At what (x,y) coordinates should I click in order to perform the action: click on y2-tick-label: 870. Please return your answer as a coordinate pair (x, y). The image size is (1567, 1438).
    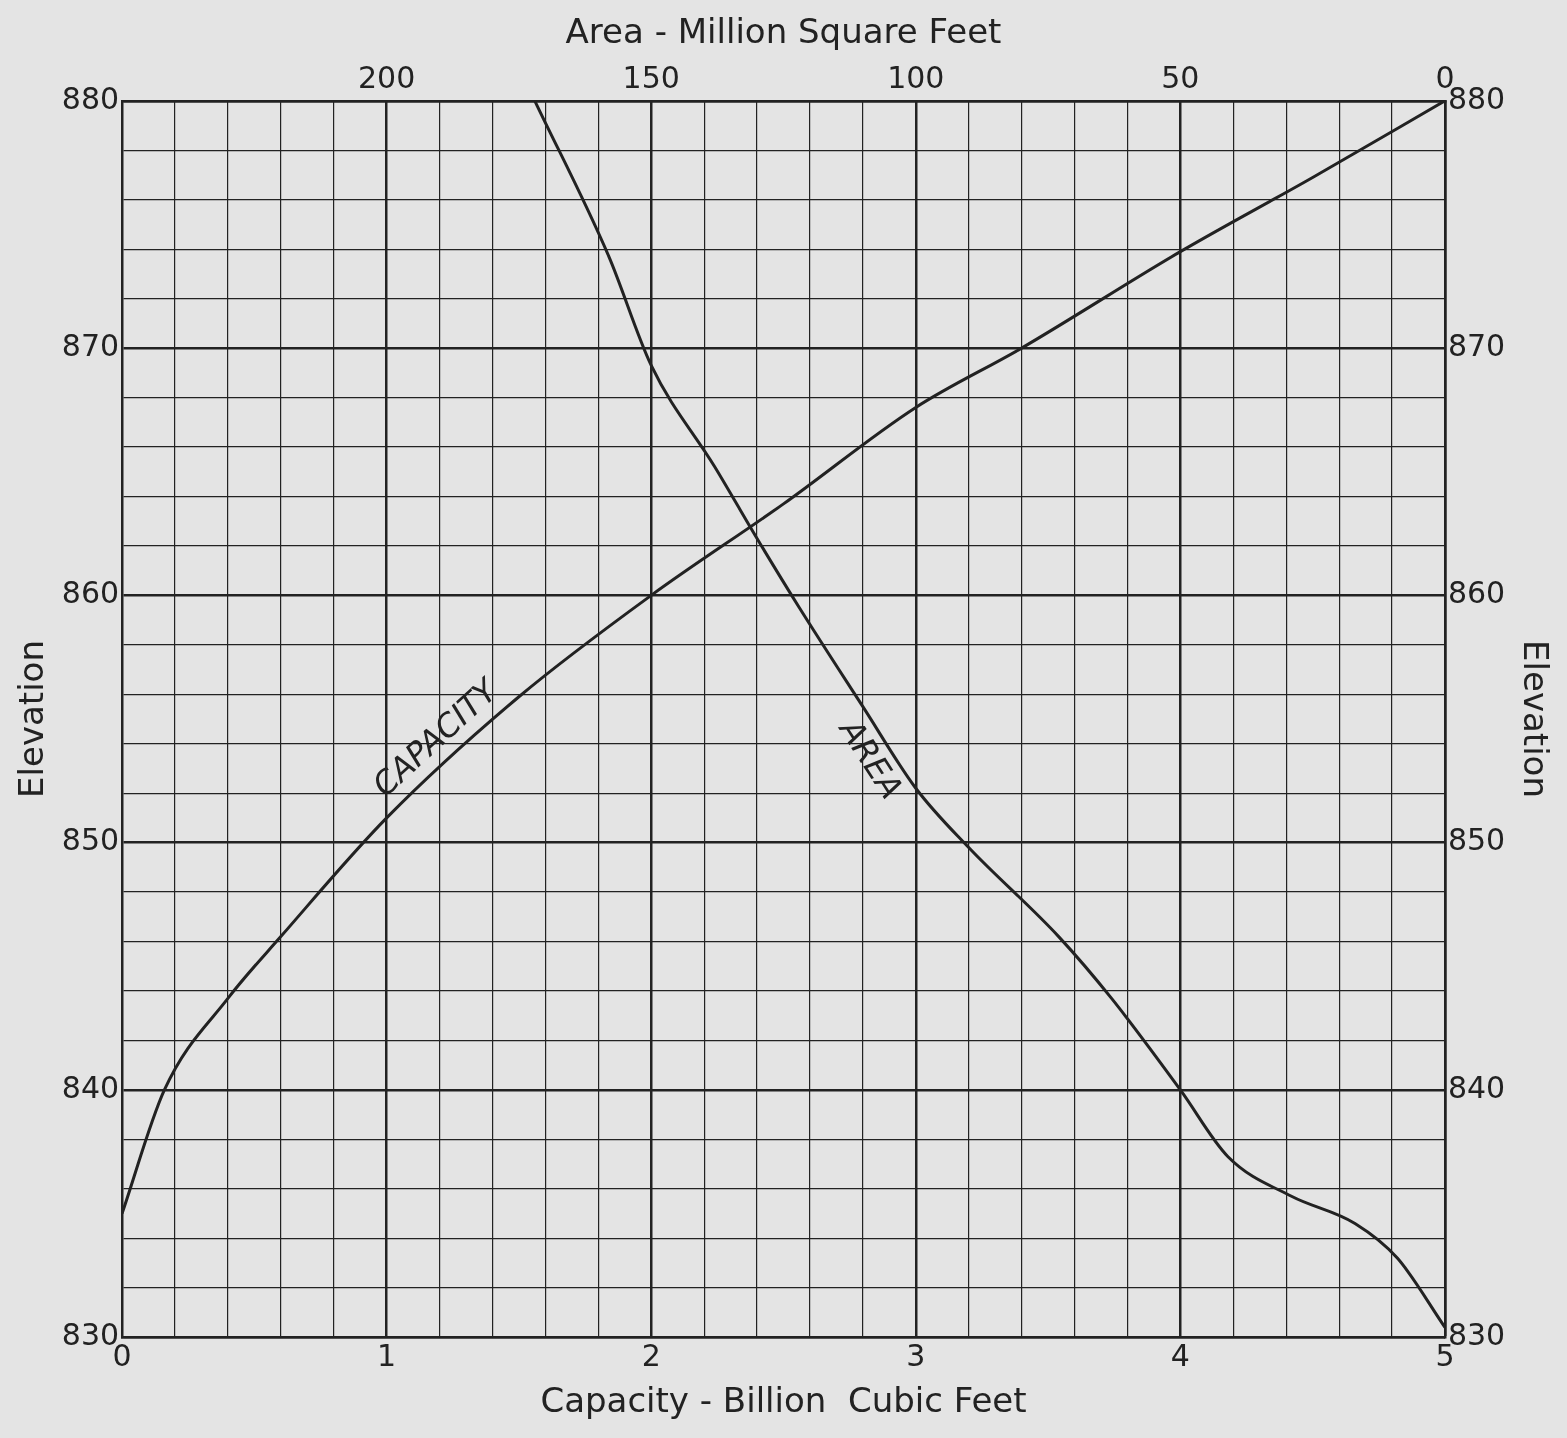
    Looking at the image, I should click on (1476, 345).